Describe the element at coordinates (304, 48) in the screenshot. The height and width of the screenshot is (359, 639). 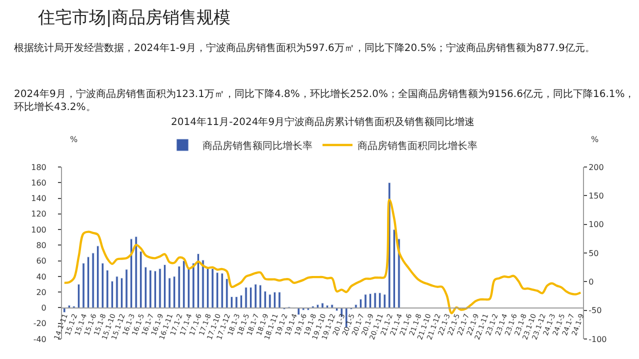
I see `text: 根据统计局开发经营数据，2024年1-9月，宁波商品房销售面积为597.6万㎡，同比下降20.5%；宁波商品房销售额为877.9亿元。` at that location.